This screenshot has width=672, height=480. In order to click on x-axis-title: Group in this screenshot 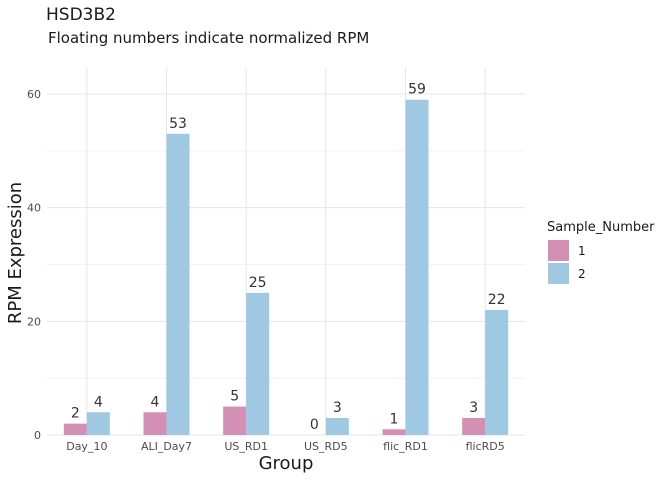, I will do `click(286, 463)`.